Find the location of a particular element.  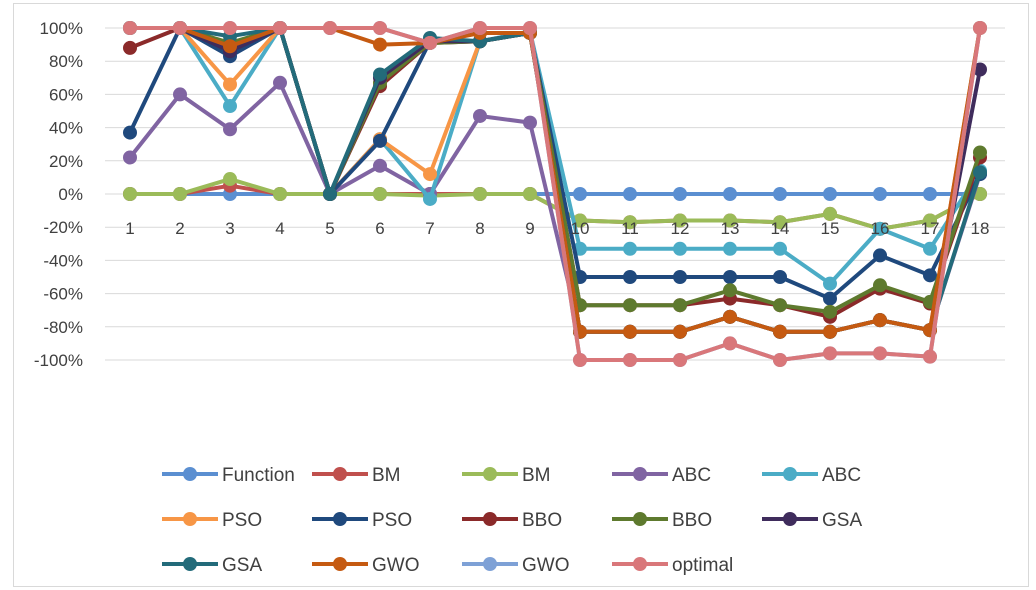

legend-label: GSA is located at coordinates (242, 565).